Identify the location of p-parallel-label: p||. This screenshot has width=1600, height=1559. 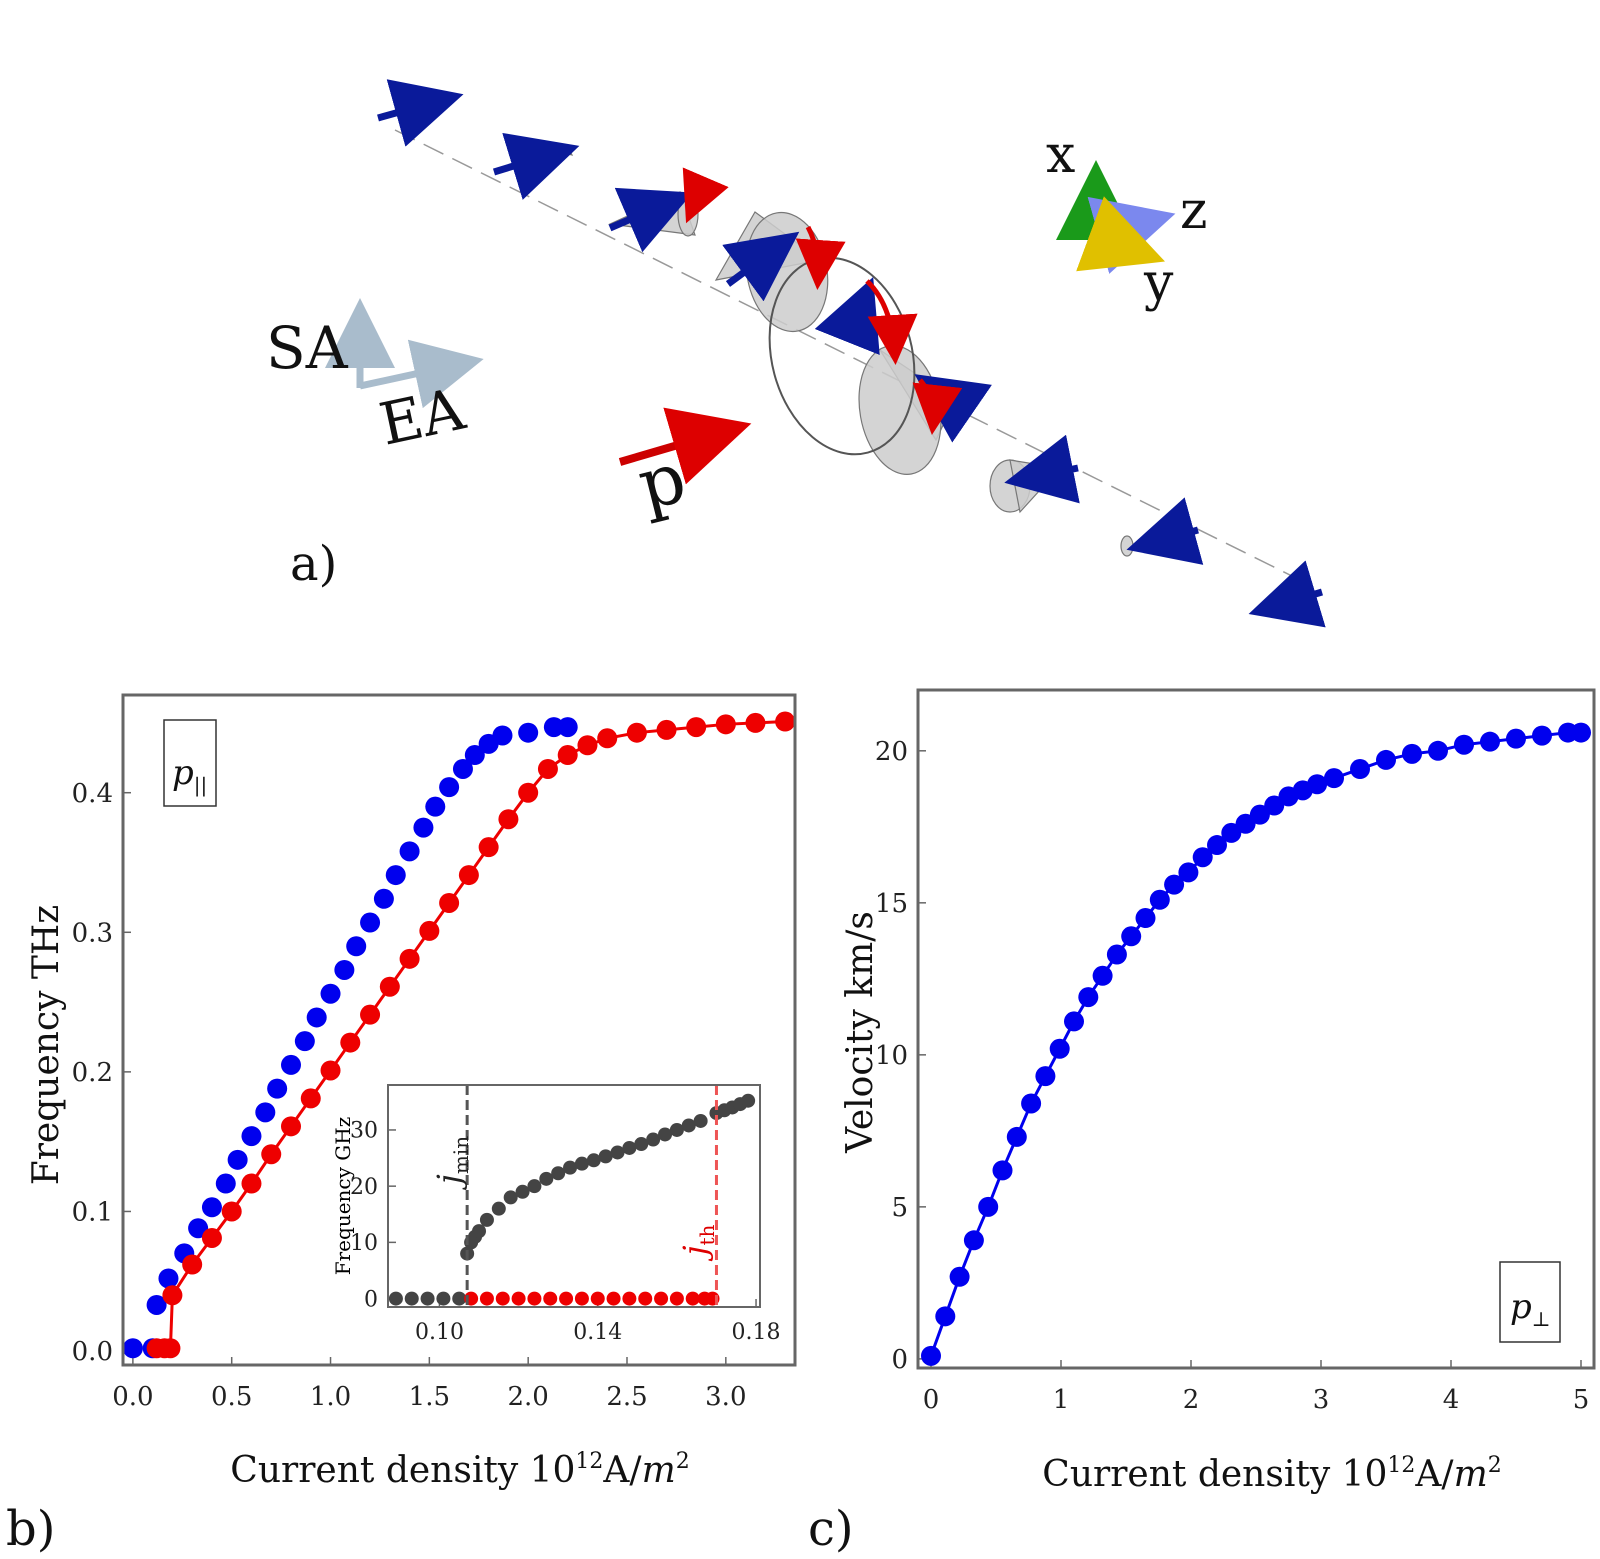
(189, 775).